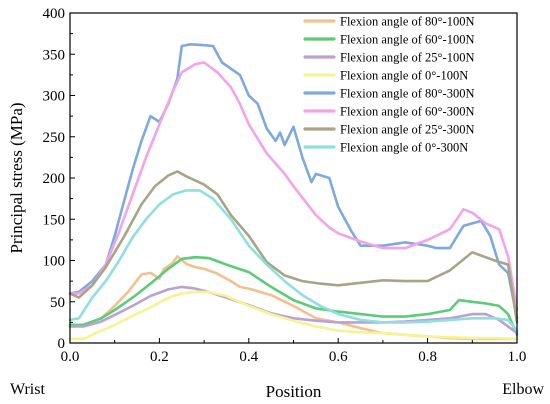 This screenshot has width=550, height=404. What do you see at coordinates (407, 112) in the screenshot?
I see `legend-label: Flexion angle of 60°-300N` at bounding box center [407, 112].